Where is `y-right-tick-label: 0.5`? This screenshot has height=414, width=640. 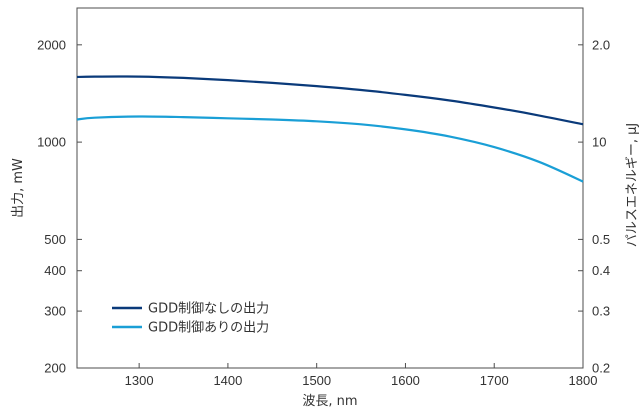
y-right-tick-label: 0.5 is located at coordinates (601, 239).